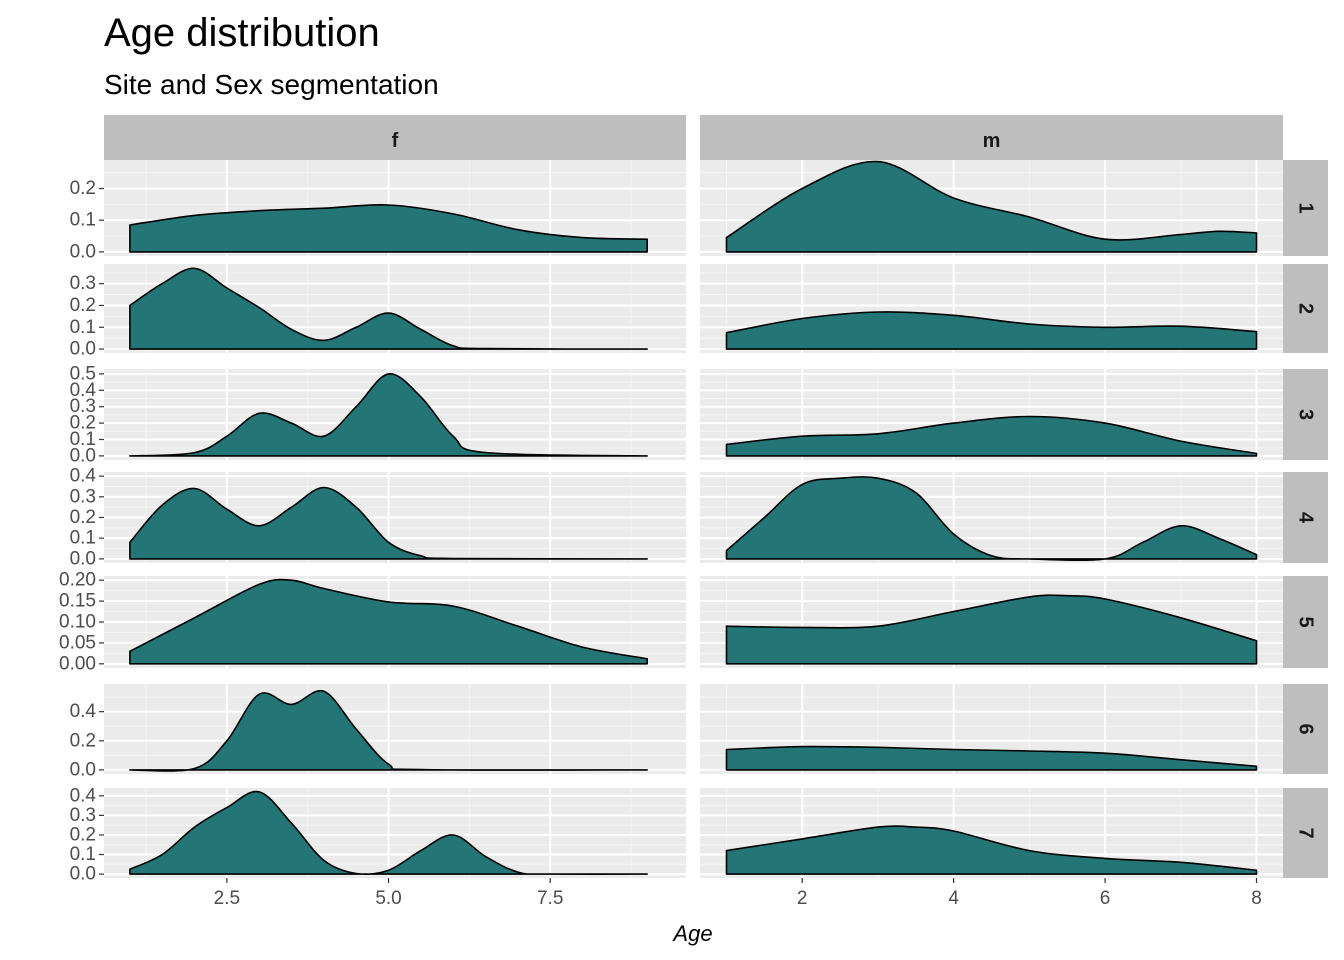  Describe the element at coordinates (1105, 898) in the screenshot. I see `x-tick-label: 6` at that location.